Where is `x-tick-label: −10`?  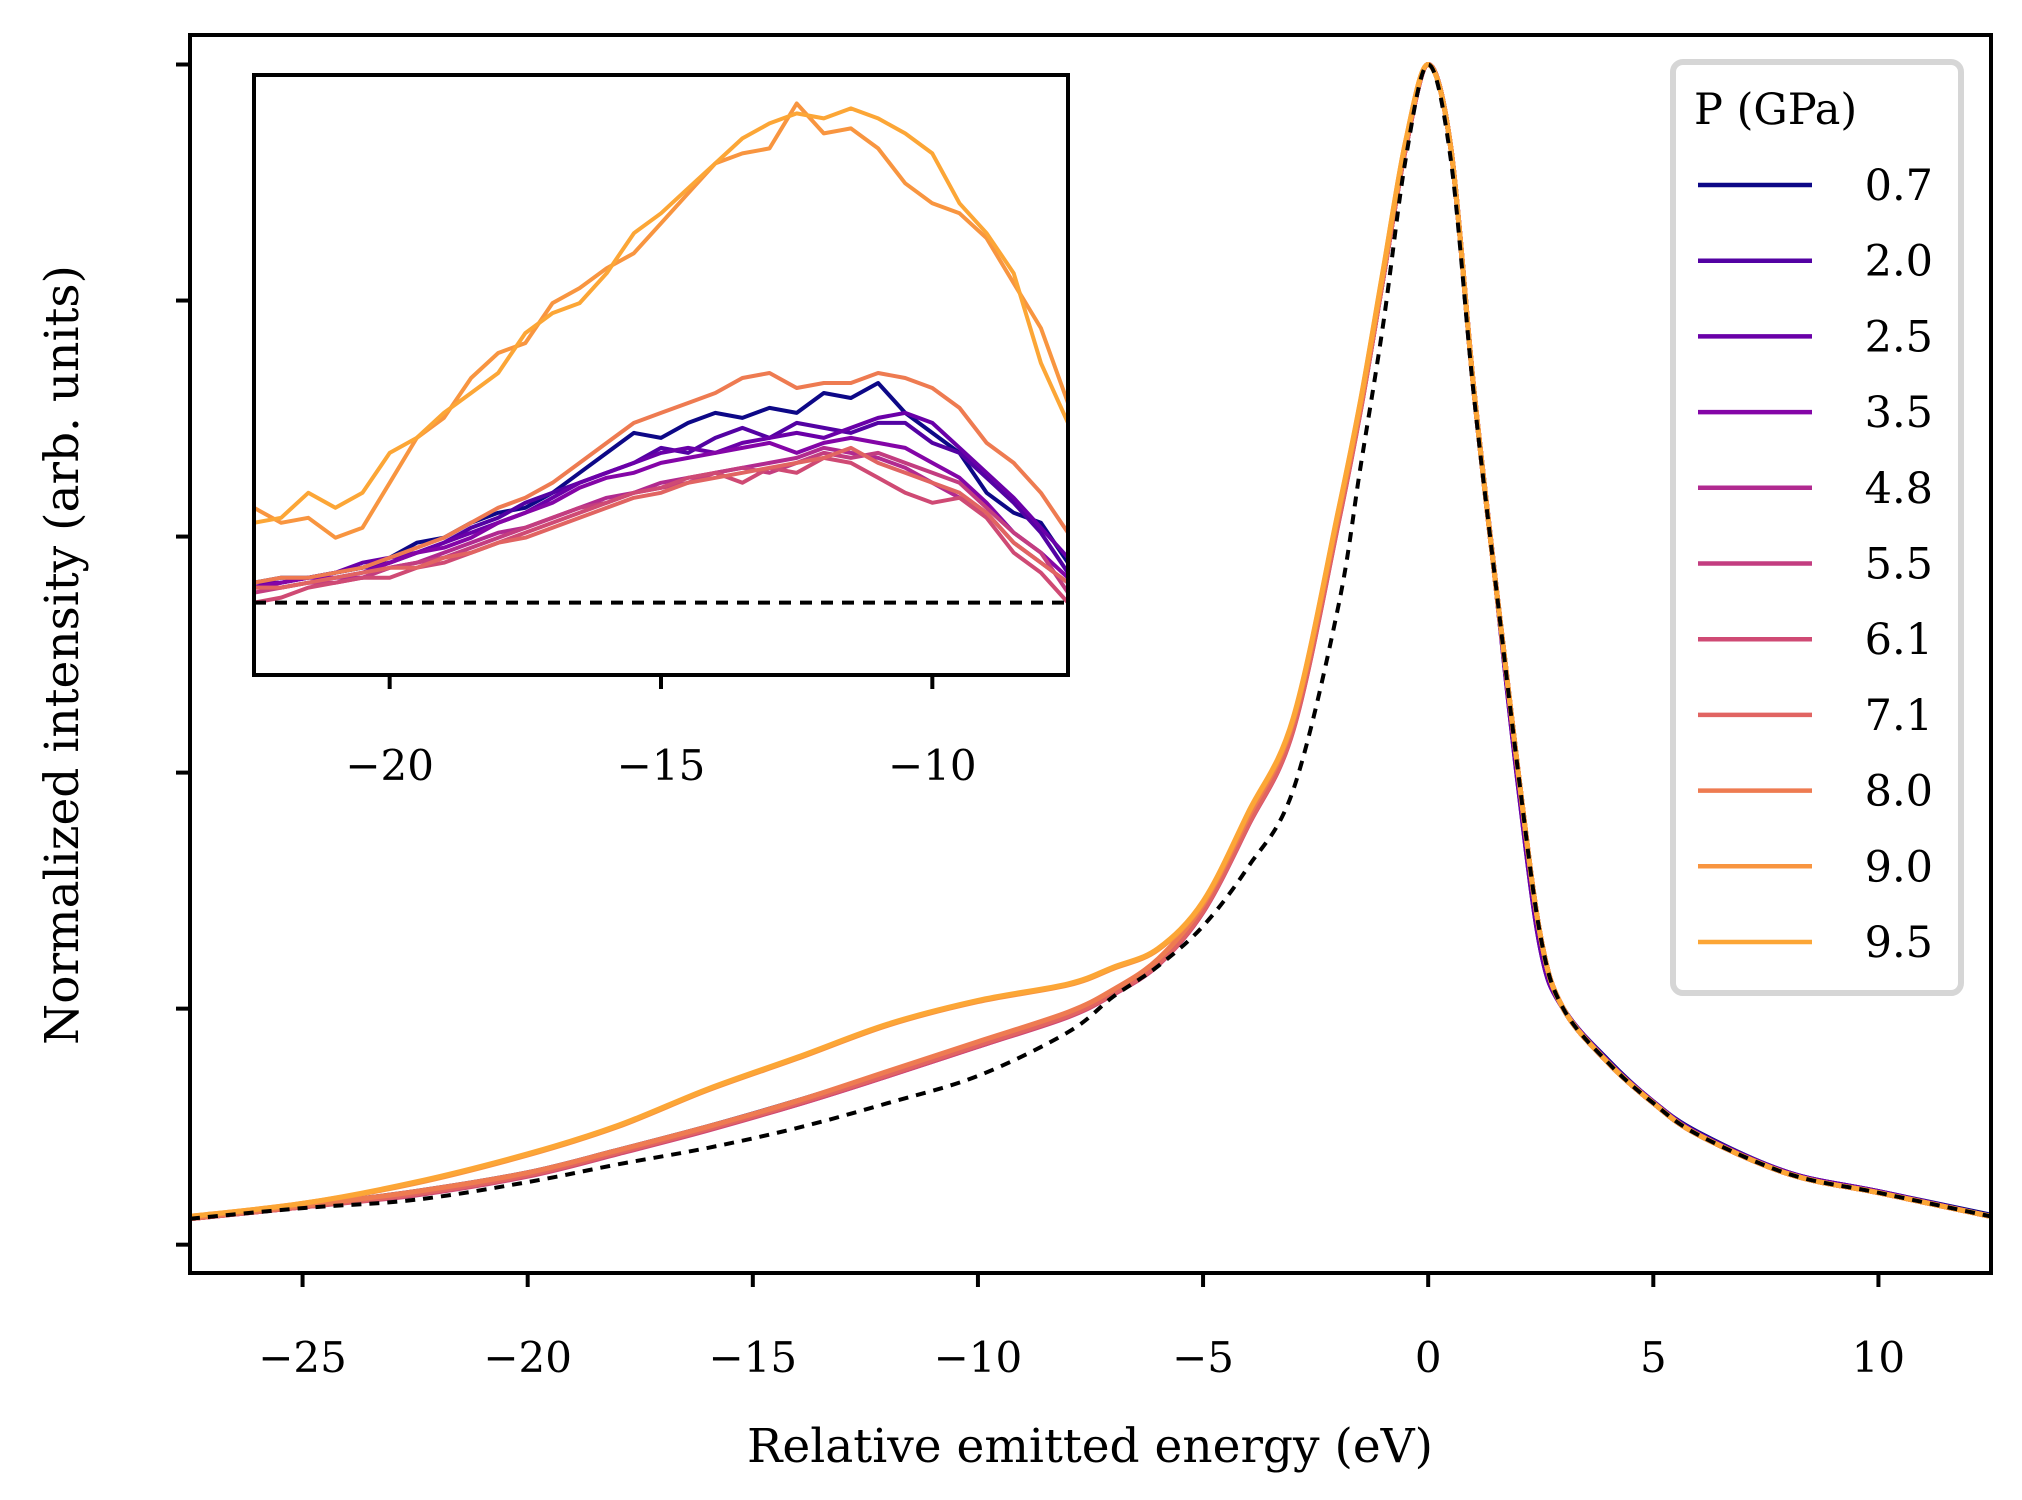 x-tick-label: −10 is located at coordinates (978, 1357).